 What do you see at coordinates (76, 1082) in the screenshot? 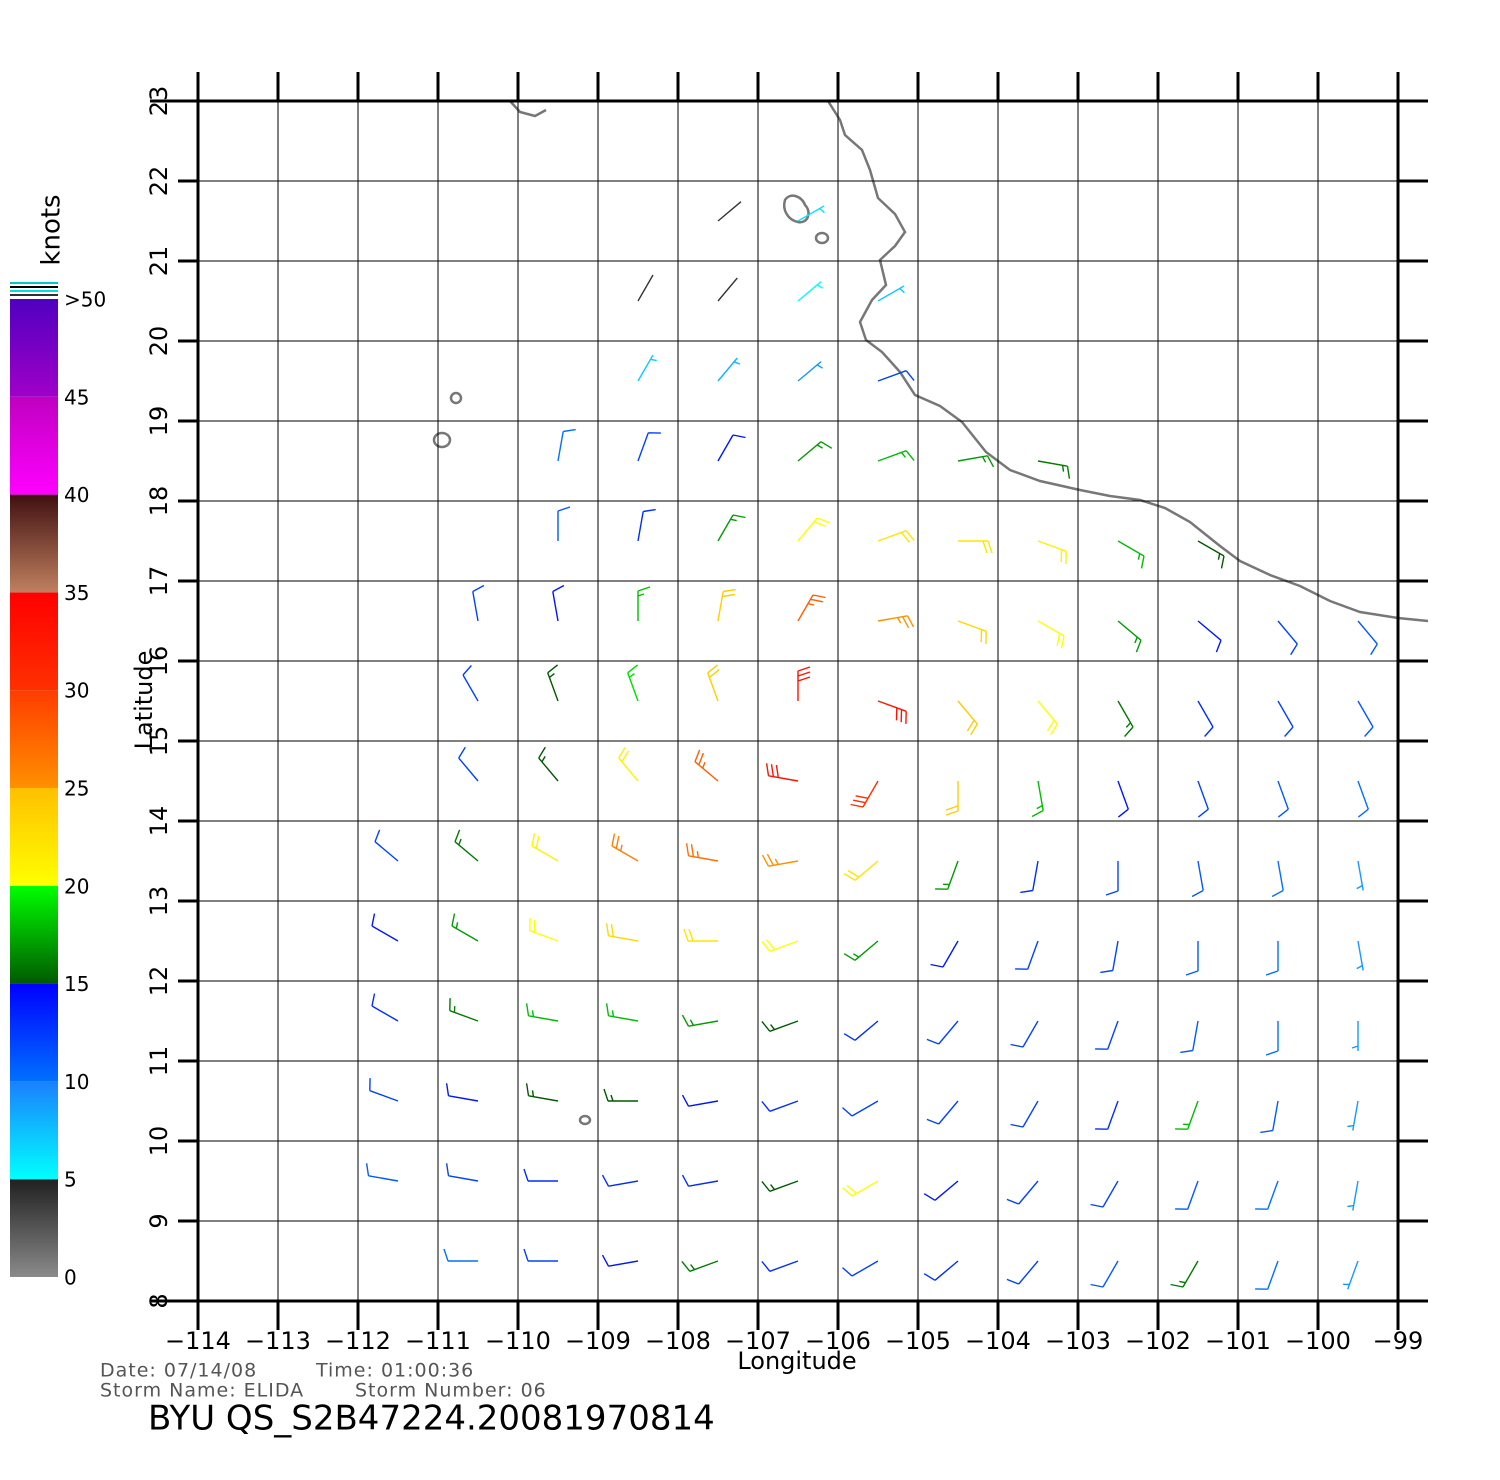
I see `colorbar-tick-label: 10` at bounding box center [76, 1082].